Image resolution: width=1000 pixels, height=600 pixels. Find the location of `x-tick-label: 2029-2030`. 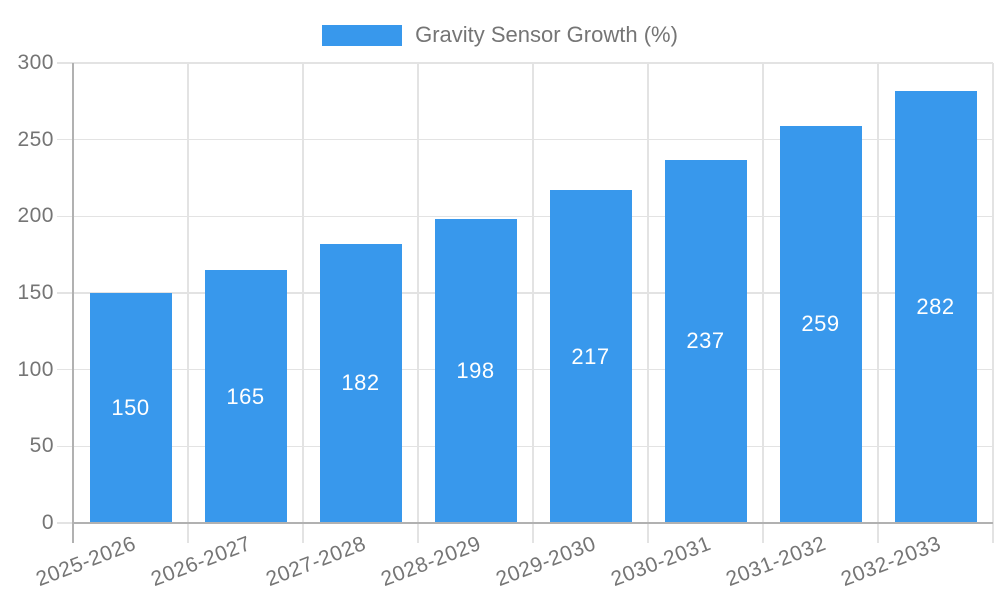

x-tick-label: 2029-2030 is located at coordinates (545, 562).